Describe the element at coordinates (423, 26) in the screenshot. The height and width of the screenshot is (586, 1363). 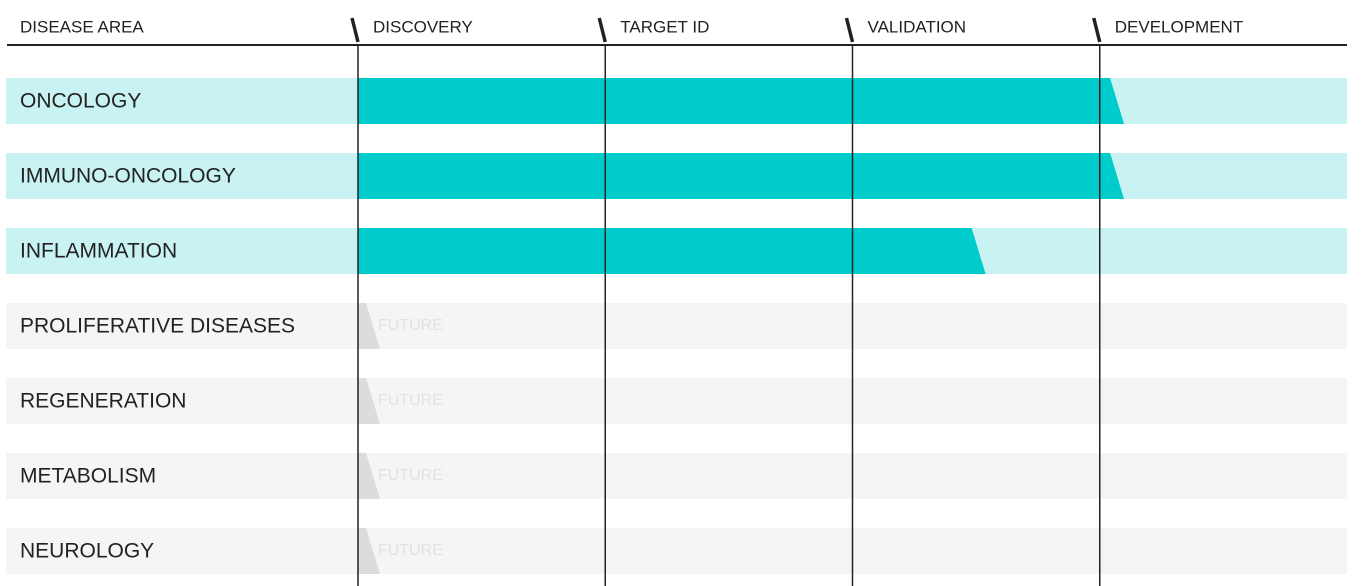
I see `x-tick-label: DISCOVERY` at that location.